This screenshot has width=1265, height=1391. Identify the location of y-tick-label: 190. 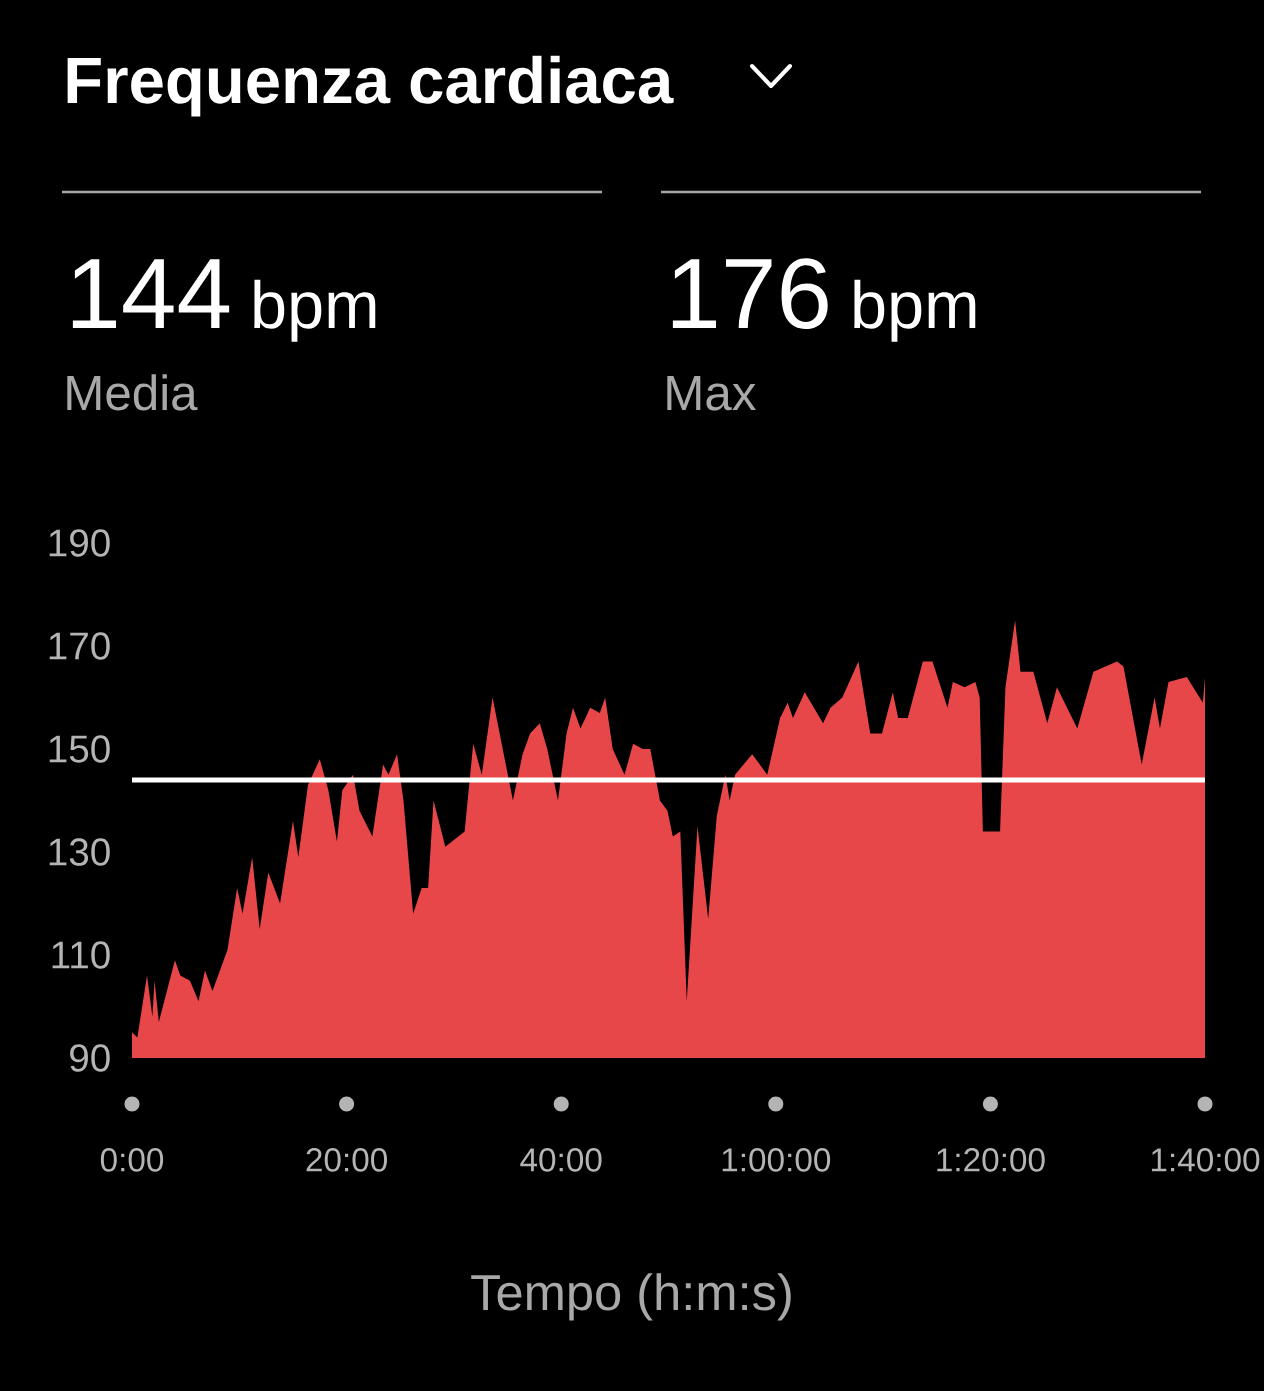
(79, 543).